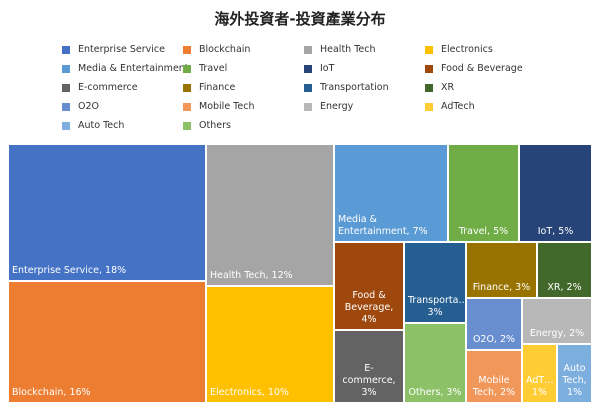  Describe the element at coordinates (101, 125) in the screenshot. I see `legend-label: Auto Tech` at that location.